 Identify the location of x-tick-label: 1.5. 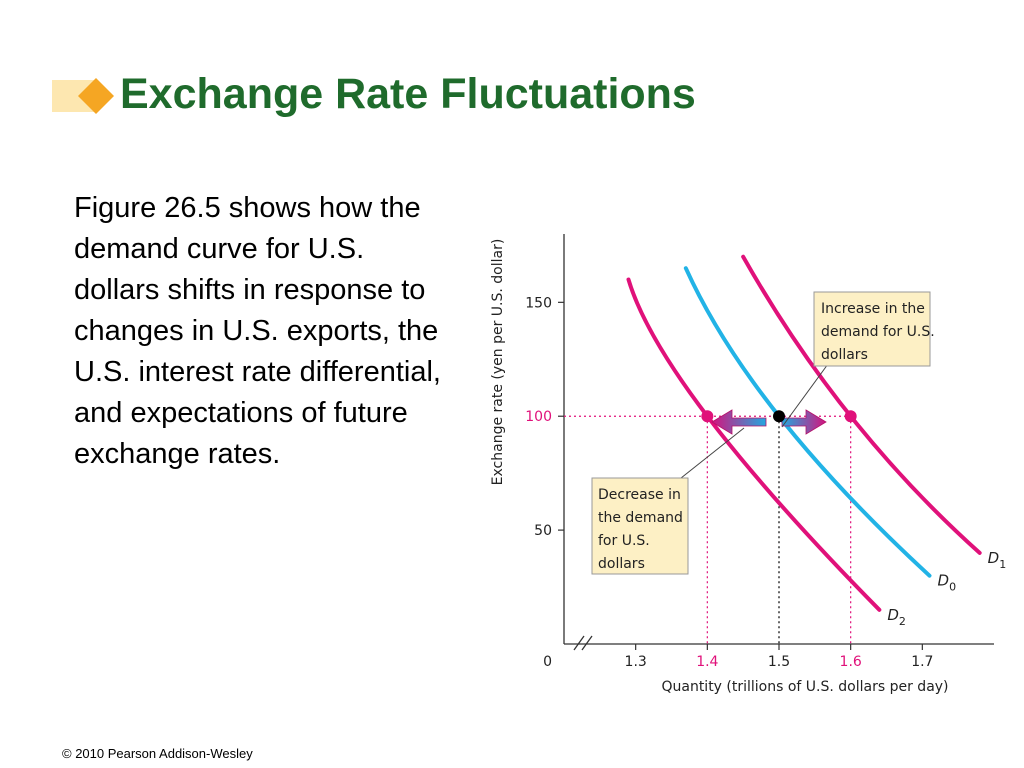
(779, 662).